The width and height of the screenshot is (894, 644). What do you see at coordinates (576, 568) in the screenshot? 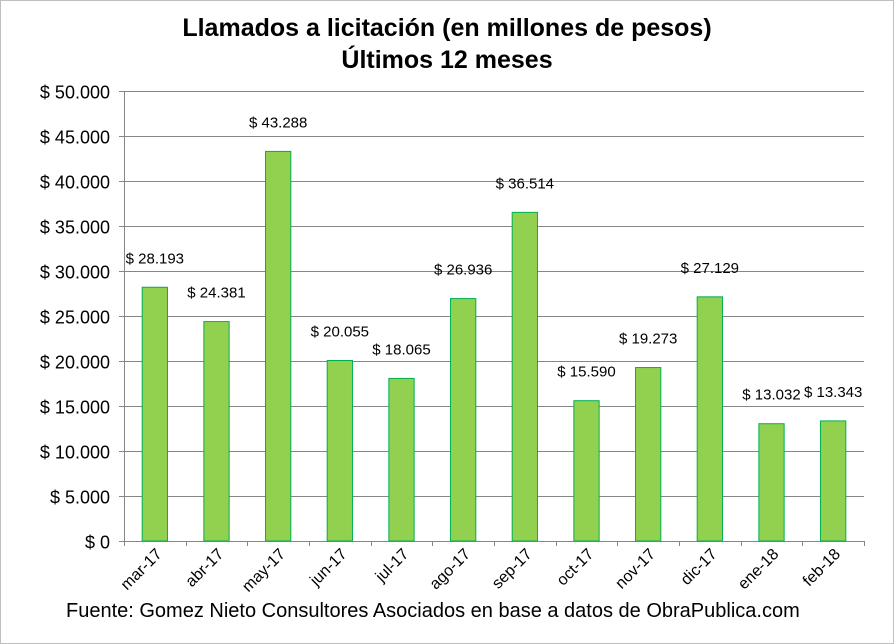
I see `x-tick-label: oct-17` at bounding box center [576, 568].